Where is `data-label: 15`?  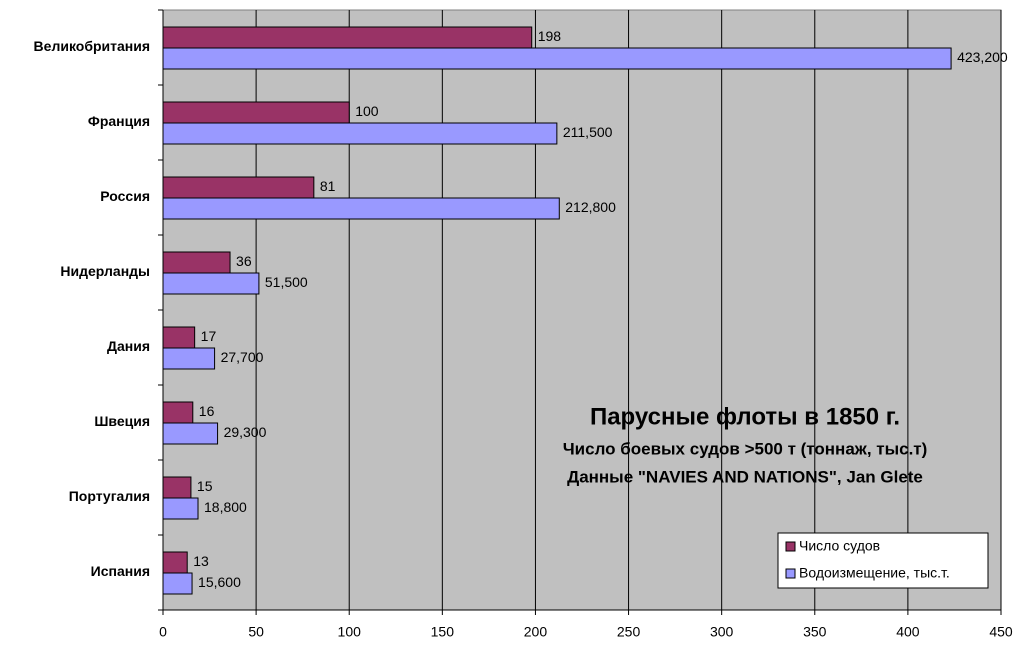
data-label: 15 is located at coordinates (205, 486).